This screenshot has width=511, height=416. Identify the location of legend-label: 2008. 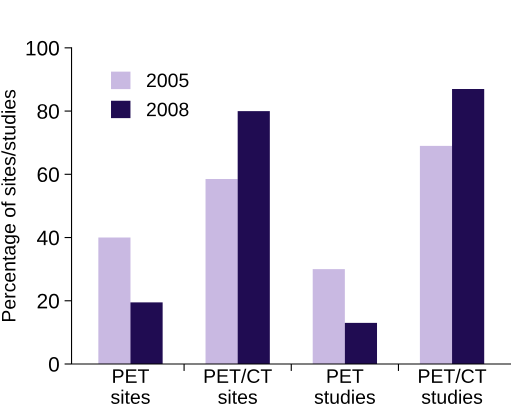
(167, 109).